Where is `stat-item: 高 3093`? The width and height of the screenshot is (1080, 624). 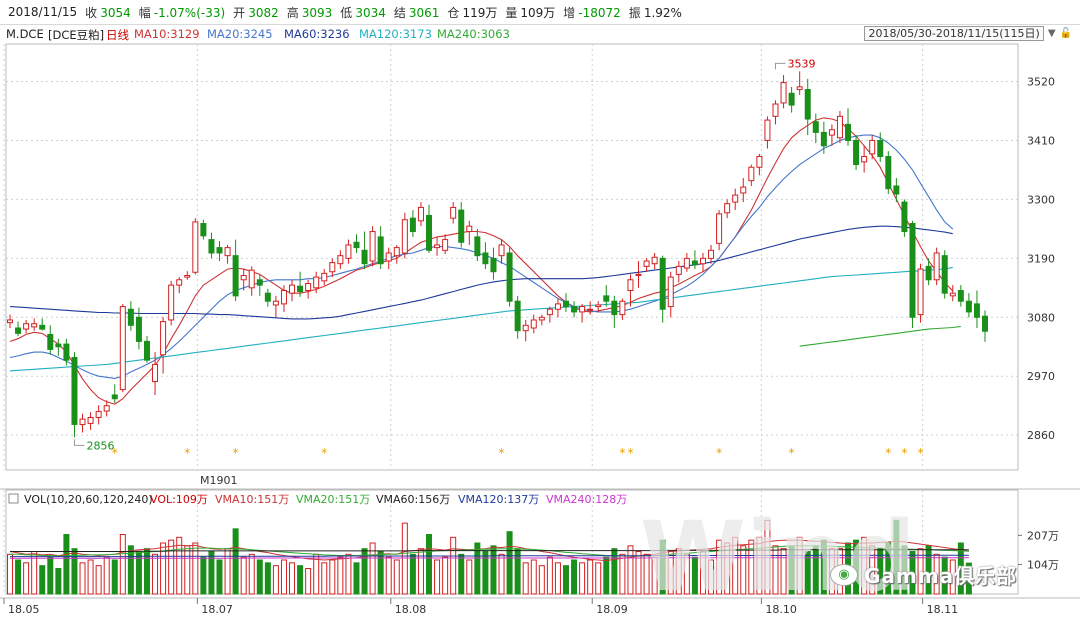 stat-item: 高 3093 is located at coordinates (310, 12).